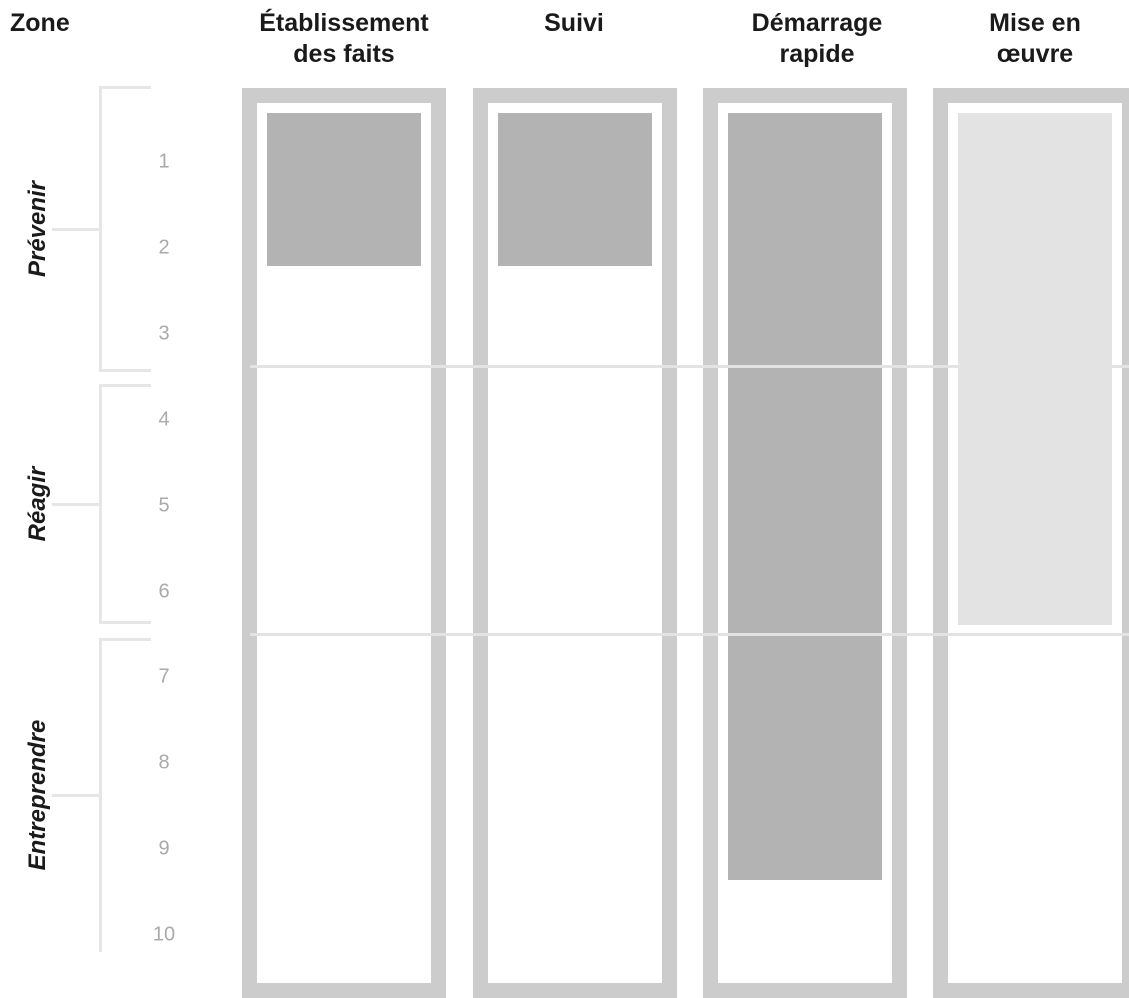 This screenshot has height=998, width=1129. What do you see at coordinates (164, 505) in the screenshot?
I see `step-number: 5` at bounding box center [164, 505].